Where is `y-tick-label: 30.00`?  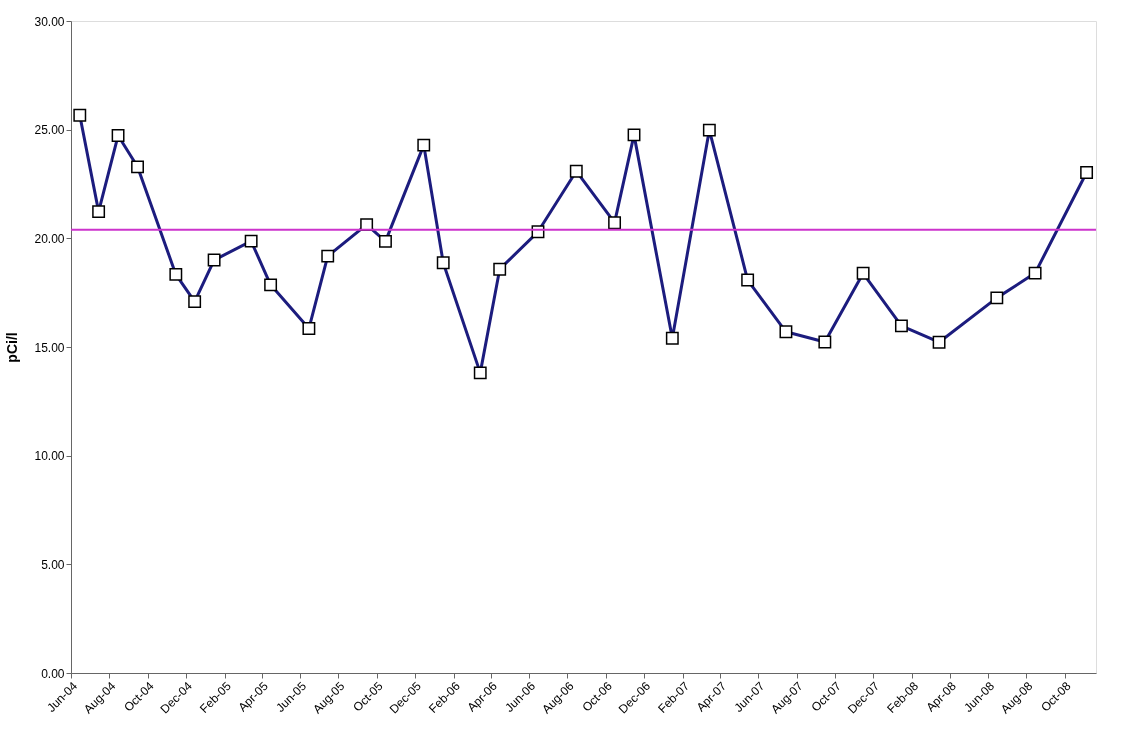
y-tick-label: 30.00 is located at coordinates (49, 21).